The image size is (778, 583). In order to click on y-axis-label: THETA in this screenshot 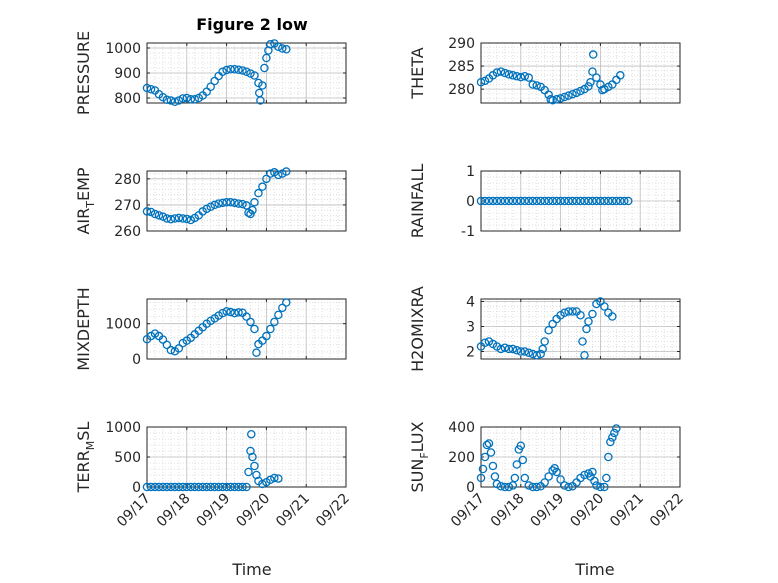, I will do `click(417, 73)`.